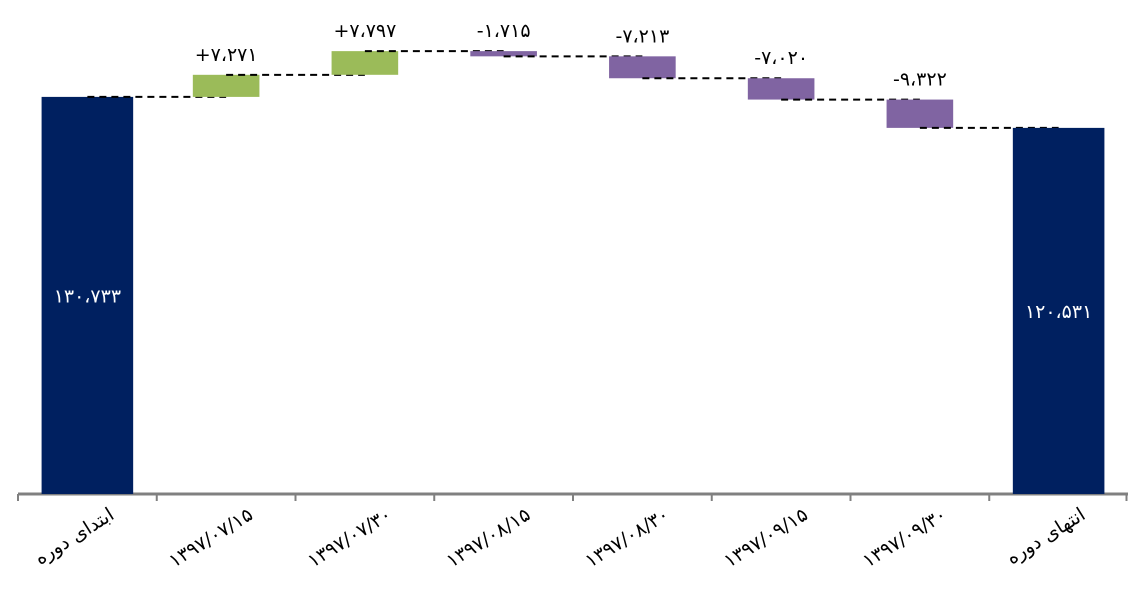  Describe the element at coordinates (920, 80) in the screenshot. I see `value-label: -۹،۳۲۲` at that location.